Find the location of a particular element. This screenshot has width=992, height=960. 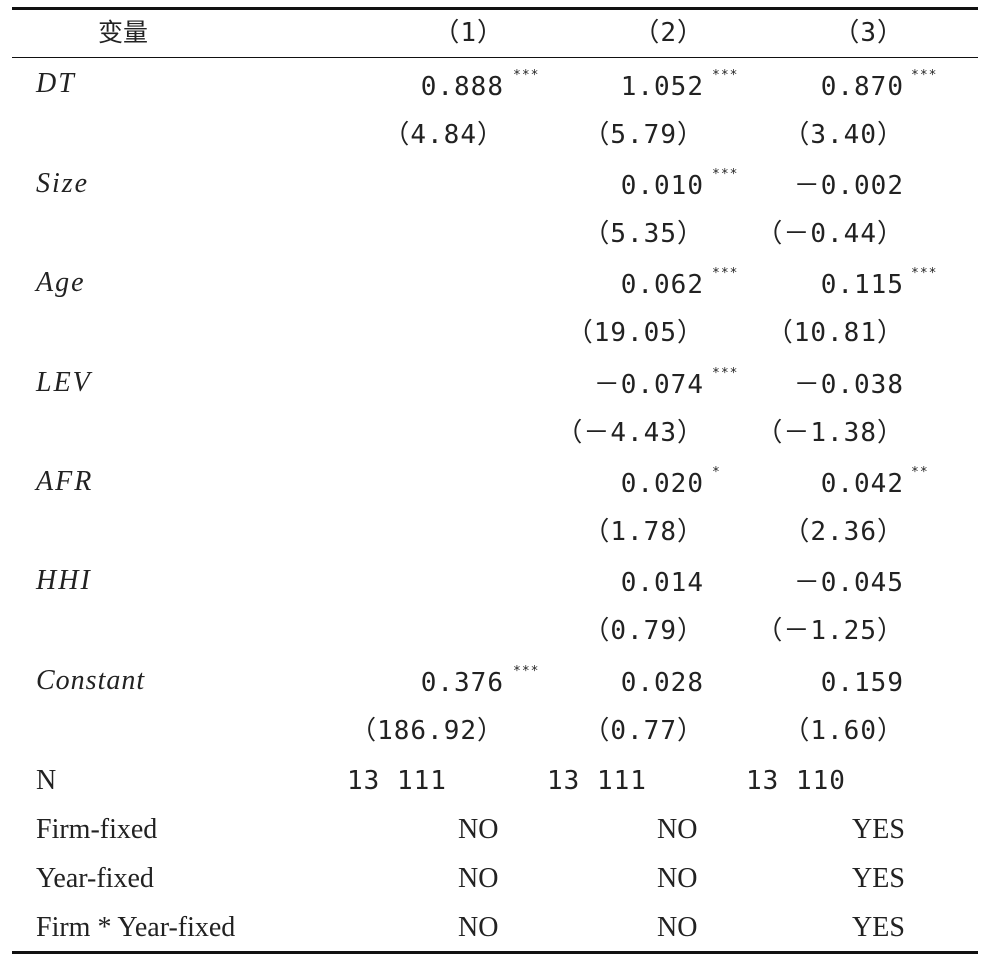

tstat-size-c2: （5.35） is located at coordinates (643, 234).